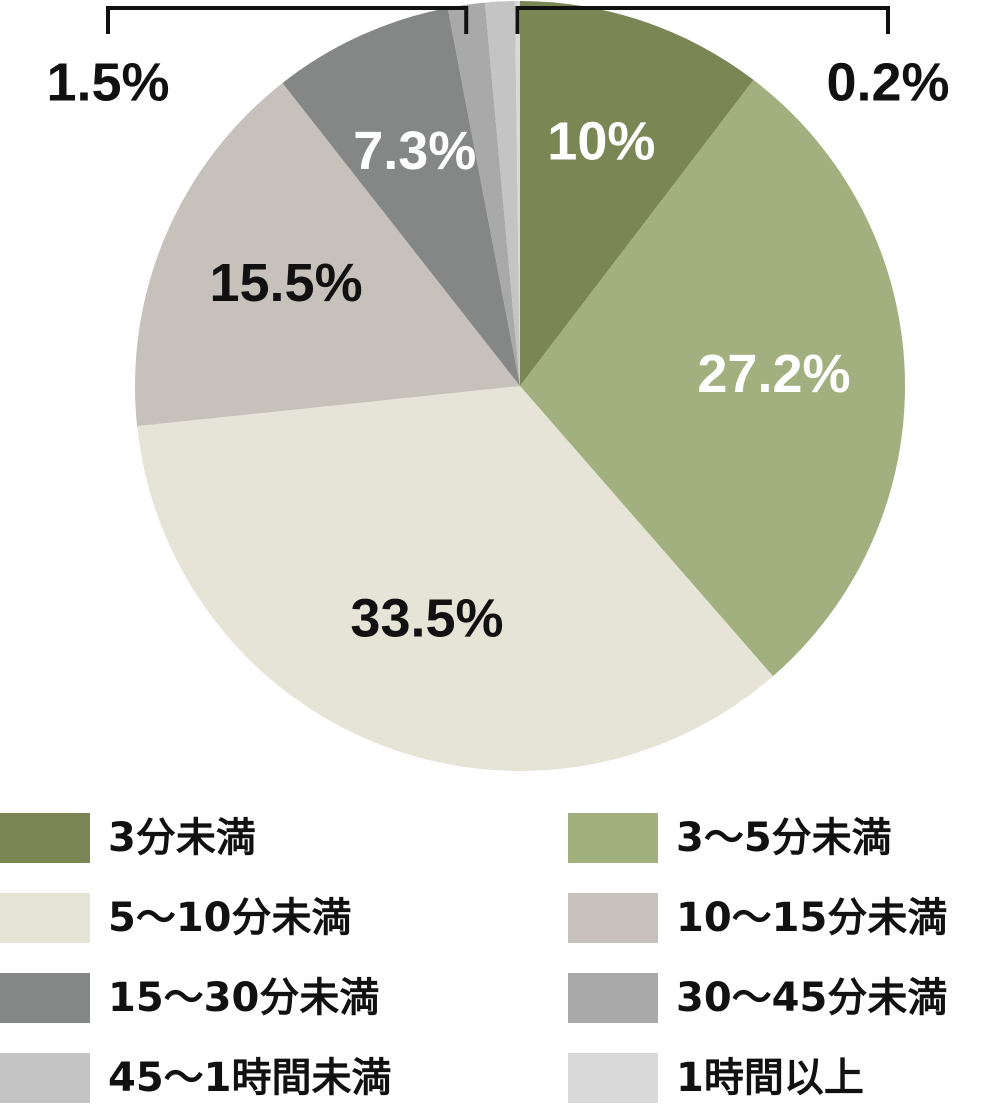  What do you see at coordinates (230, 918) in the screenshot?
I see `legend-label: 5〜10分未満` at bounding box center [230, 918].